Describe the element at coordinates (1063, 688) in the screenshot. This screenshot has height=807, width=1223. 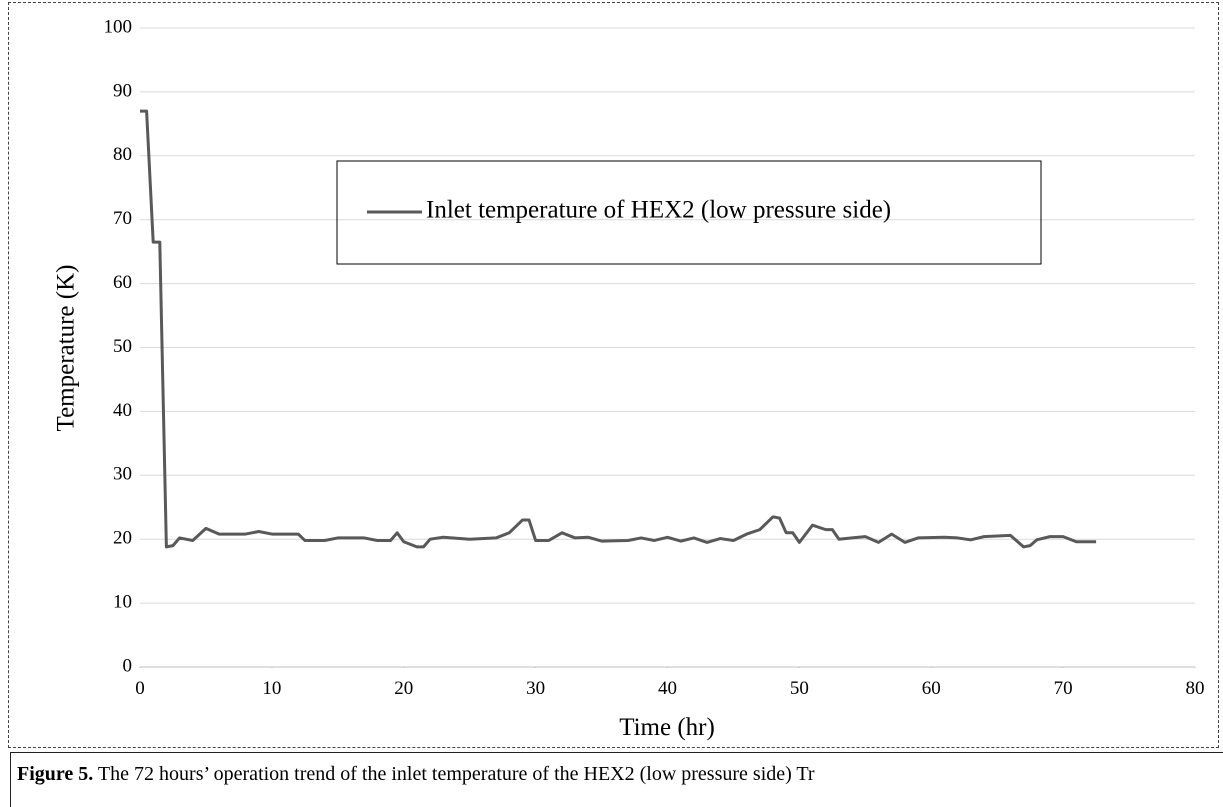
I see `x-tick-label: 70` at that location.